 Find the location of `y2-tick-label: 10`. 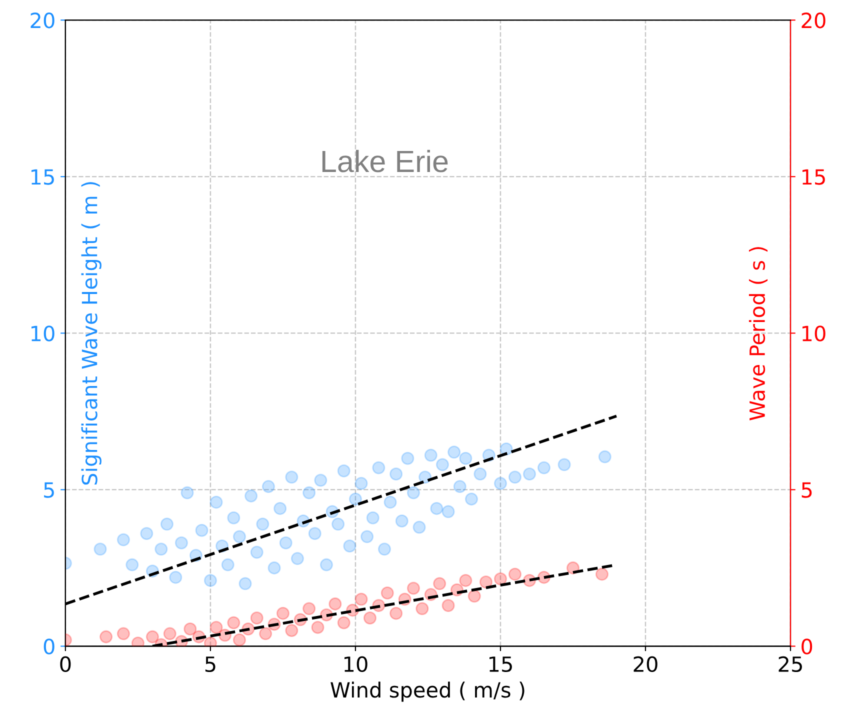

y2-tick-label: 10 is located at coordinates (814, 334).